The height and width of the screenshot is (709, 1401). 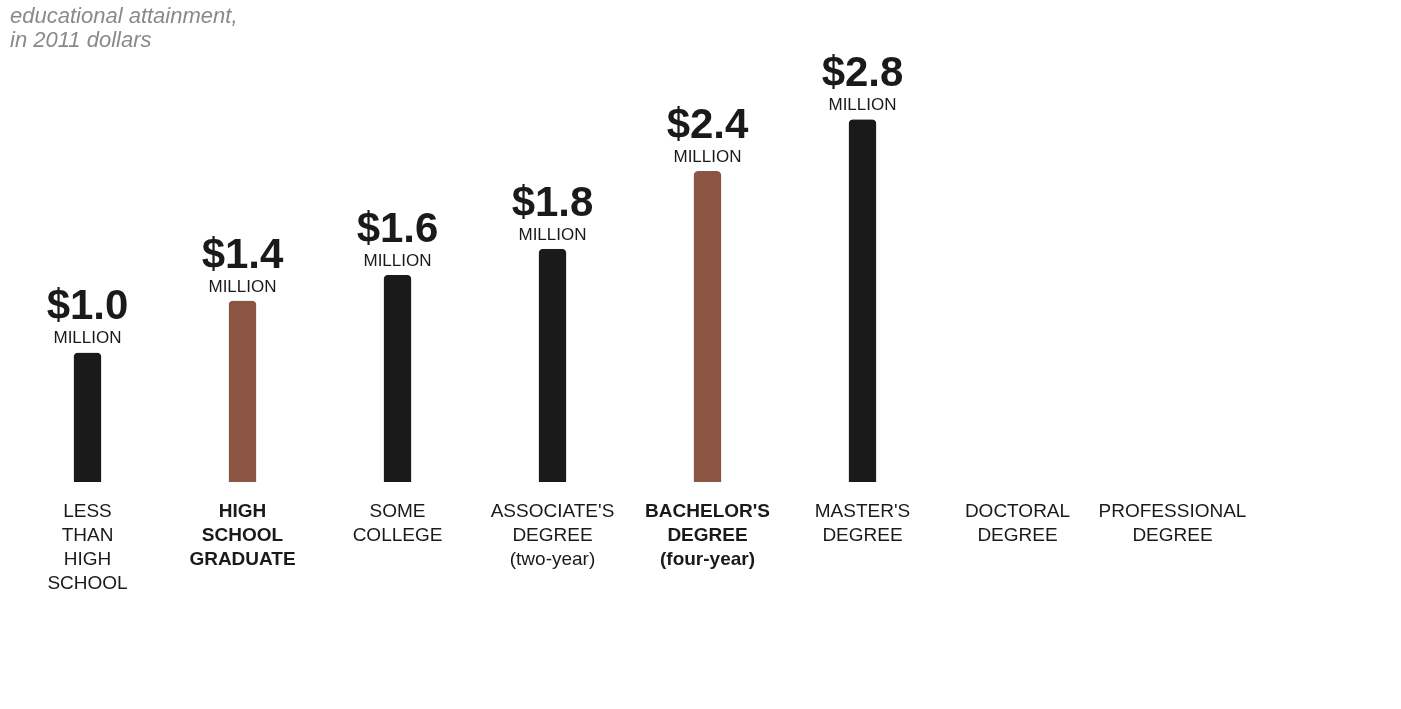 I want to click on x-tick-label: PROFESSIONAL DEGREE, so click(x=1172, y=522).